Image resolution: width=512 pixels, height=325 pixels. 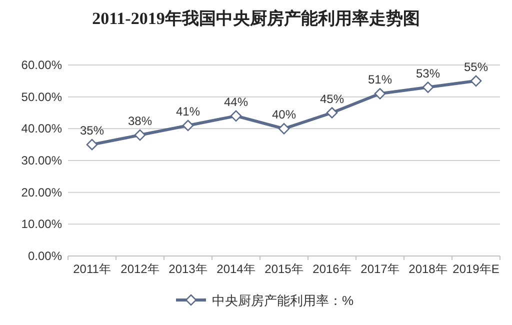 I want to click on legend-label: 中央厨房产能利用率：%, so click(x=283, y=300).